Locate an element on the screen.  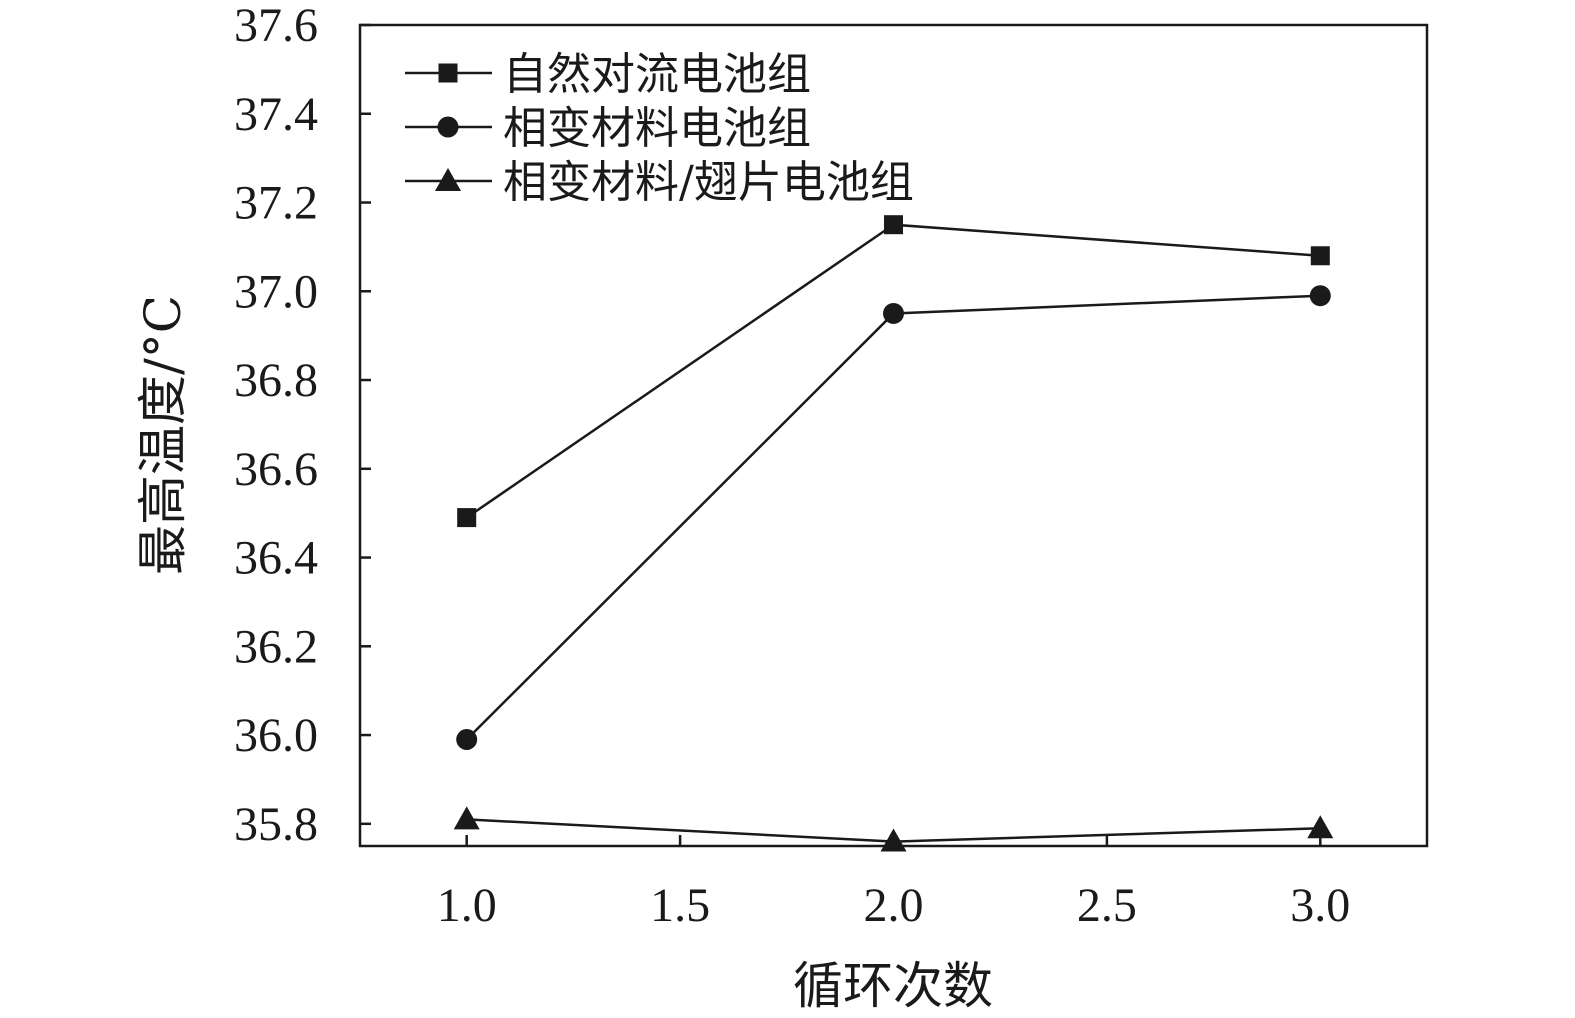
y-tick-label: 36.2 is located at coordinates (276, 646).